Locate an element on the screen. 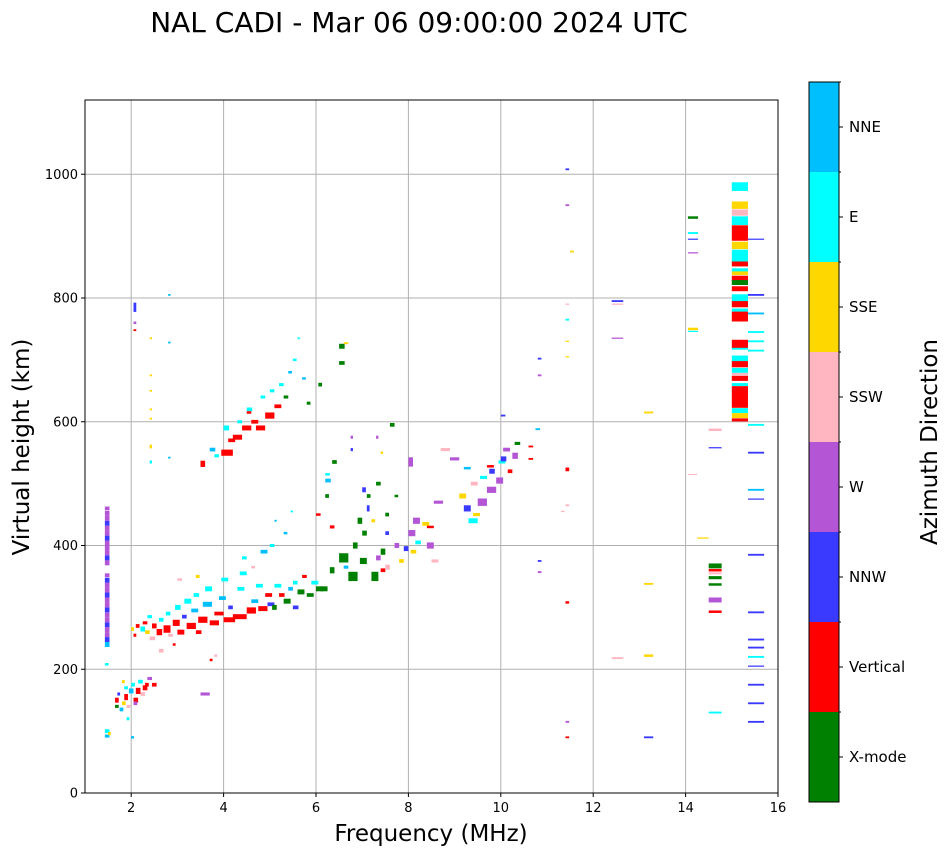 The width and height of the screenshot is (951, 856). y-tick-label: 400 is located at coordinates (65, 546).